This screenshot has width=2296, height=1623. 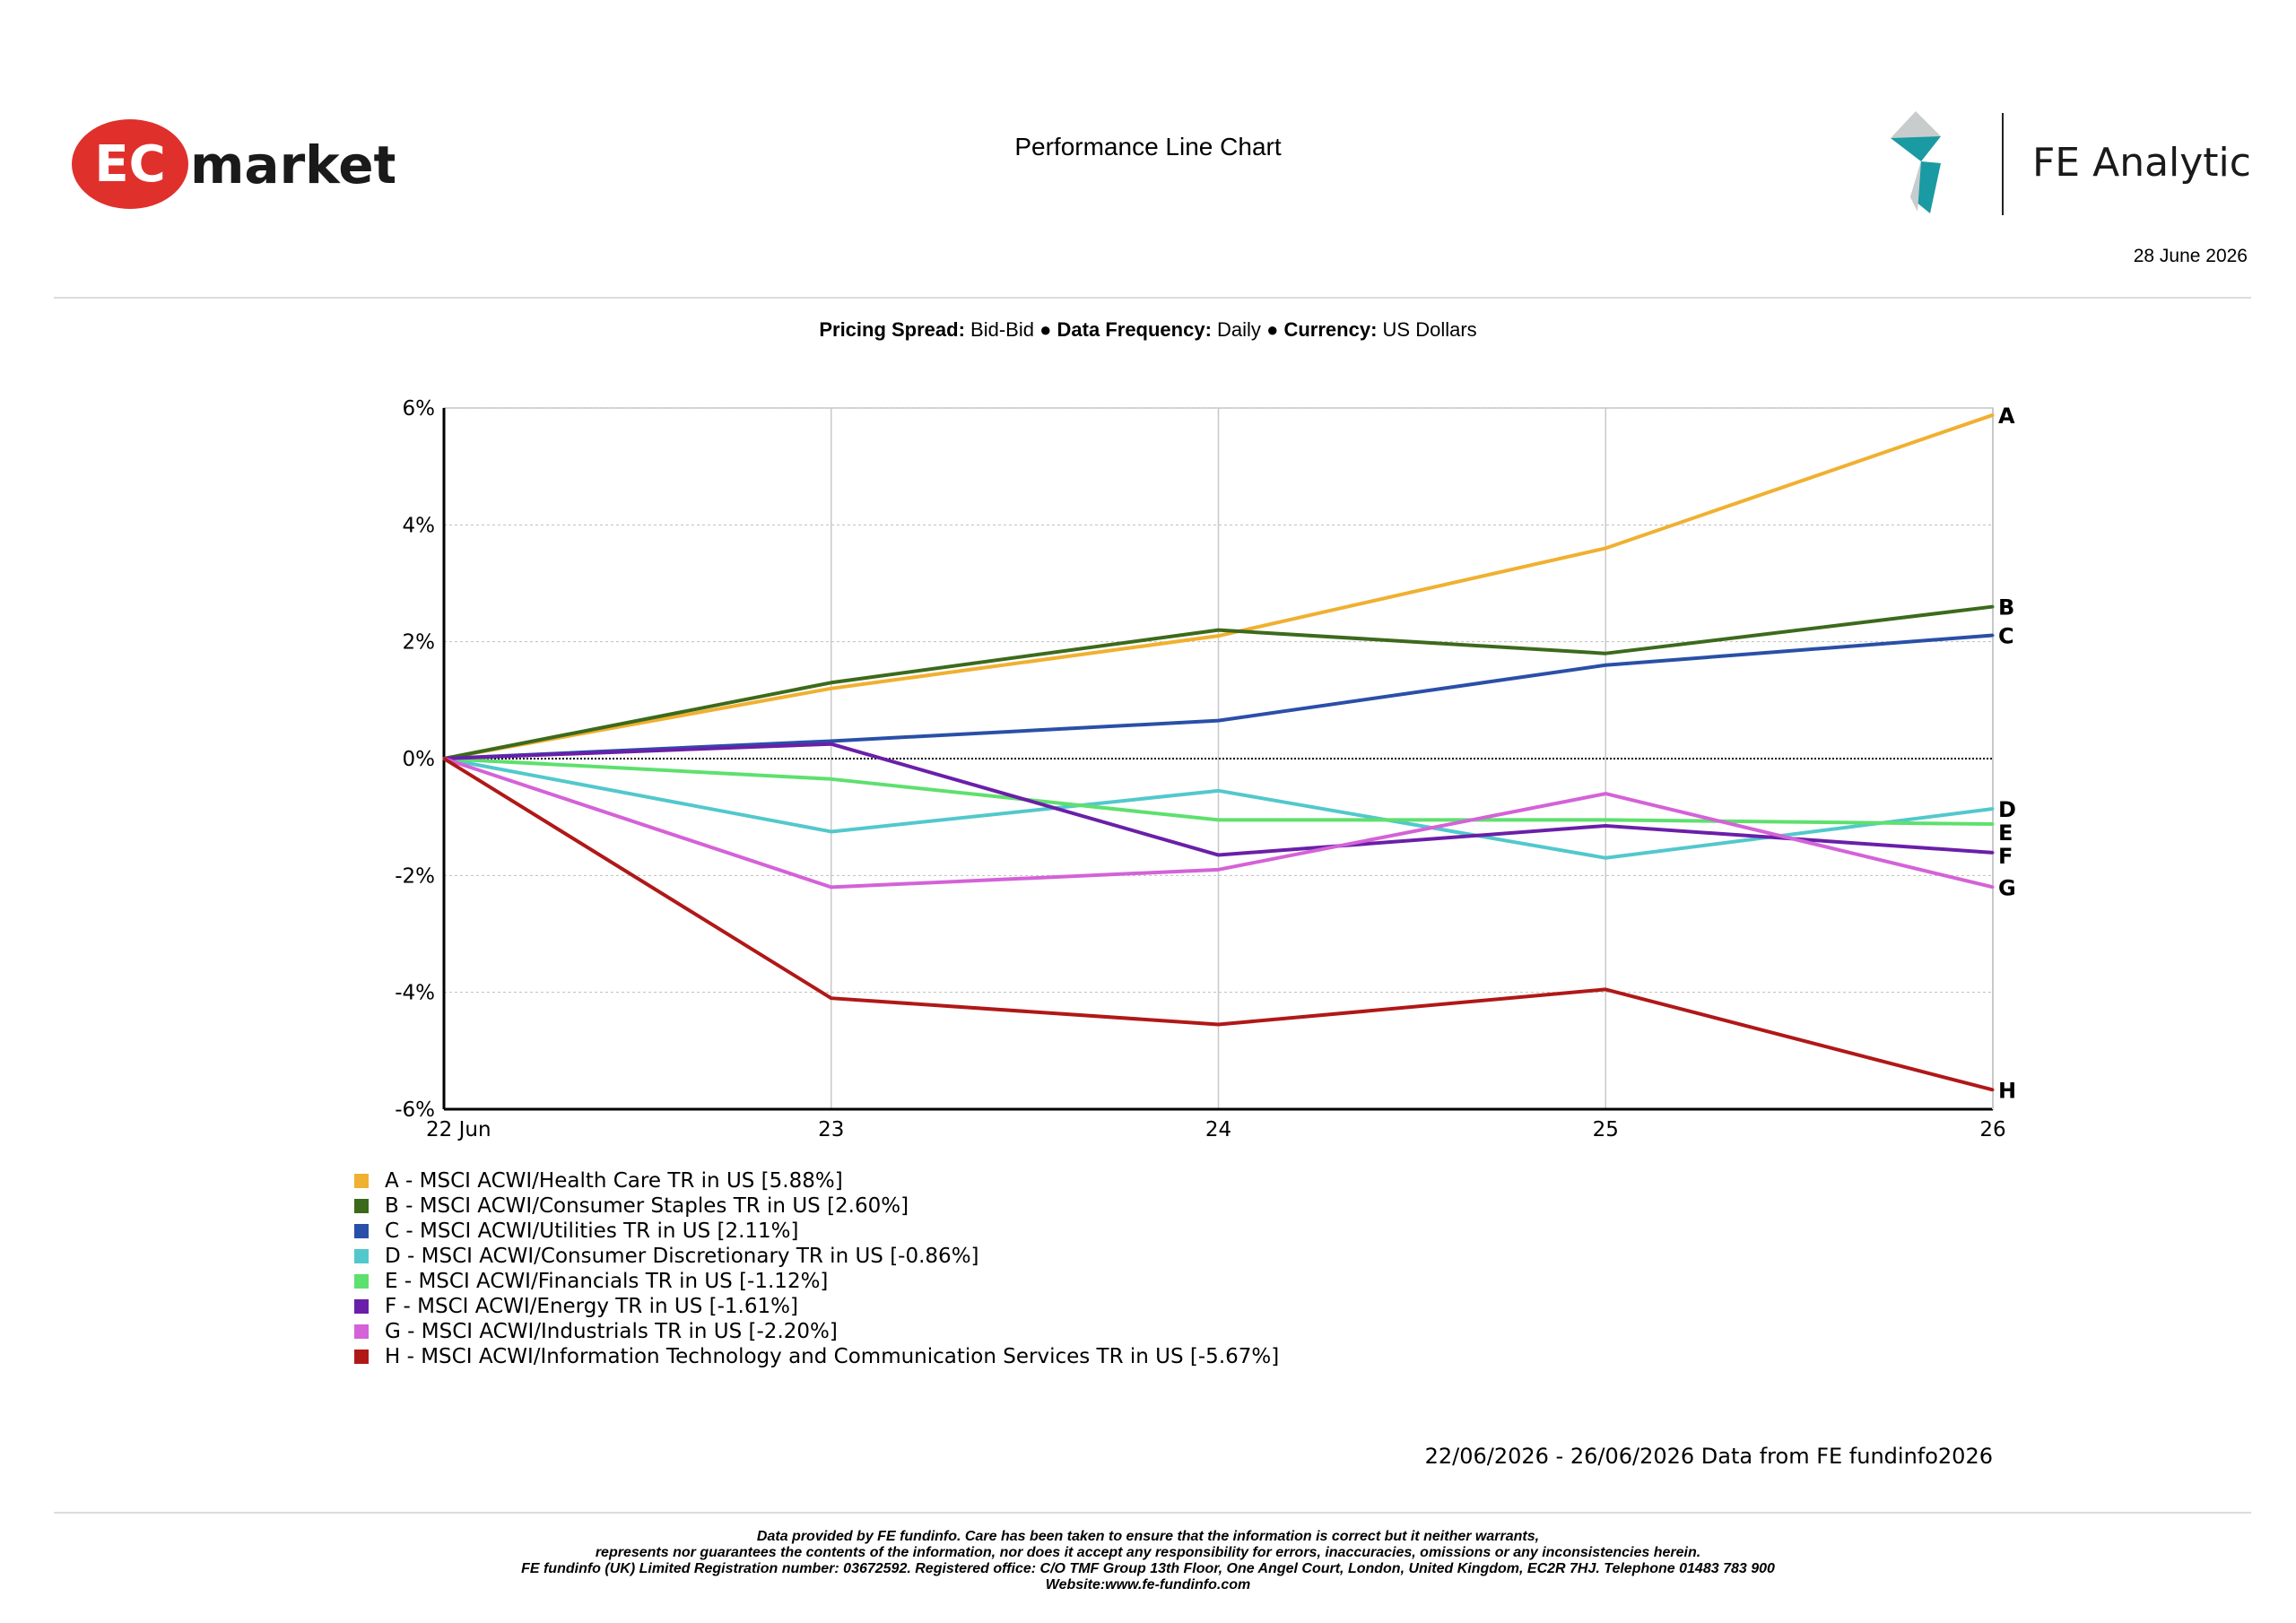 What do you see at coordinates (2140, 163) in the screenshot?
I see `fe-logo-wordmark: FE Analytics` at bounding box center [2140, 163].